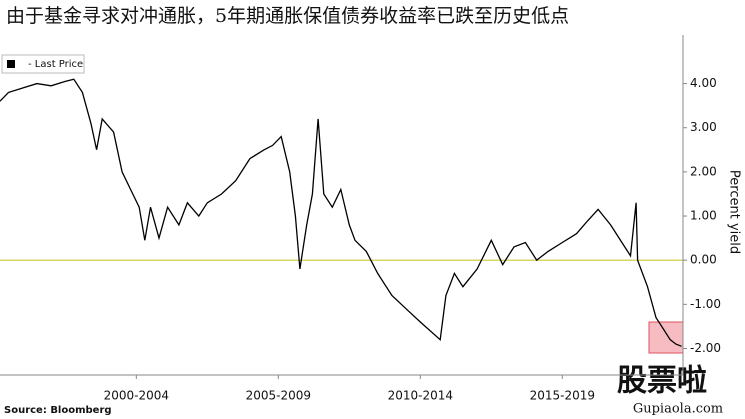  What do you see at coordinates (11, 64) in the screenshot?
I see `legend-swatch` at bounding box center [11, 64].